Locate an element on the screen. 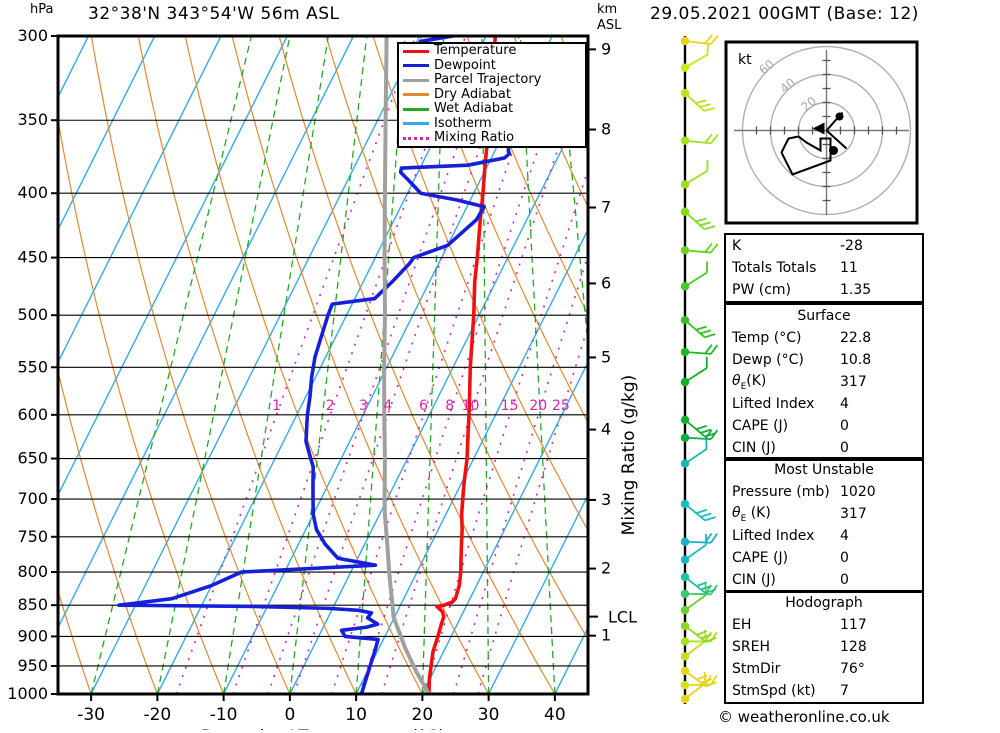 Image resolution: width=1000 pixels, height=733 pixels. svg-text: 950 is located at coordinates (32, 665).